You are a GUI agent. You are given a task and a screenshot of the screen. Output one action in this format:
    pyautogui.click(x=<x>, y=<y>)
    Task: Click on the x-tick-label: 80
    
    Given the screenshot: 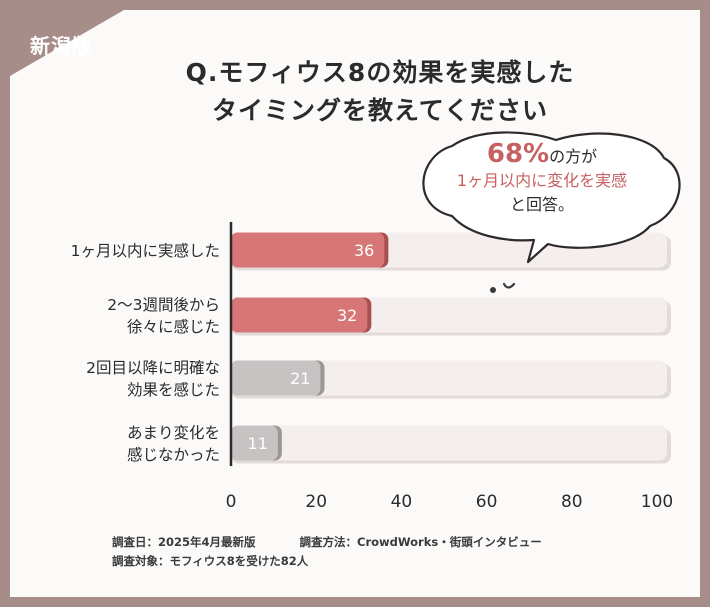 What is the action you would take?
    pyautogui.click(x=572, y=502)
    